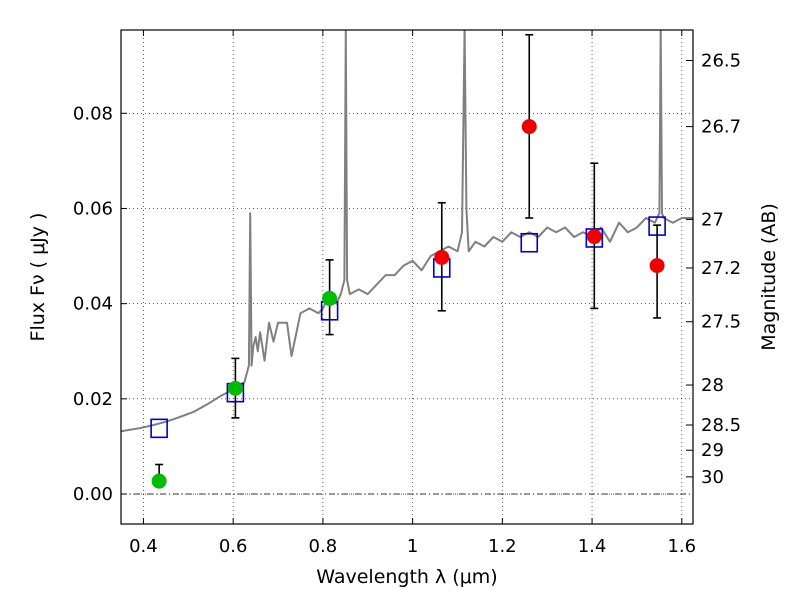  What do you see at coordinates (93, 304) in the screenshot?
I see `y-tick-label: 0.04` at bounding box center [93, 304].